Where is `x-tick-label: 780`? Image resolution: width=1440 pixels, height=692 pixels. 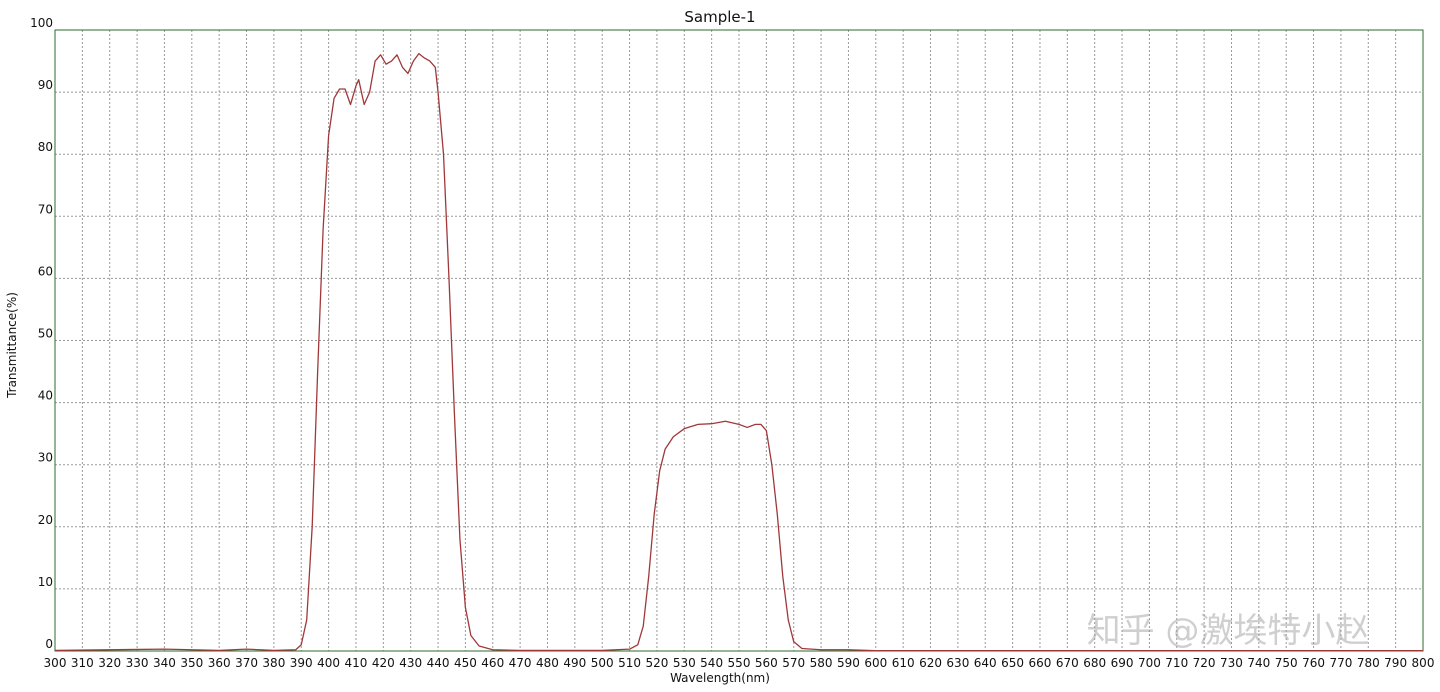 x-tick-label: 780 is located at coordinates (1368, 663).